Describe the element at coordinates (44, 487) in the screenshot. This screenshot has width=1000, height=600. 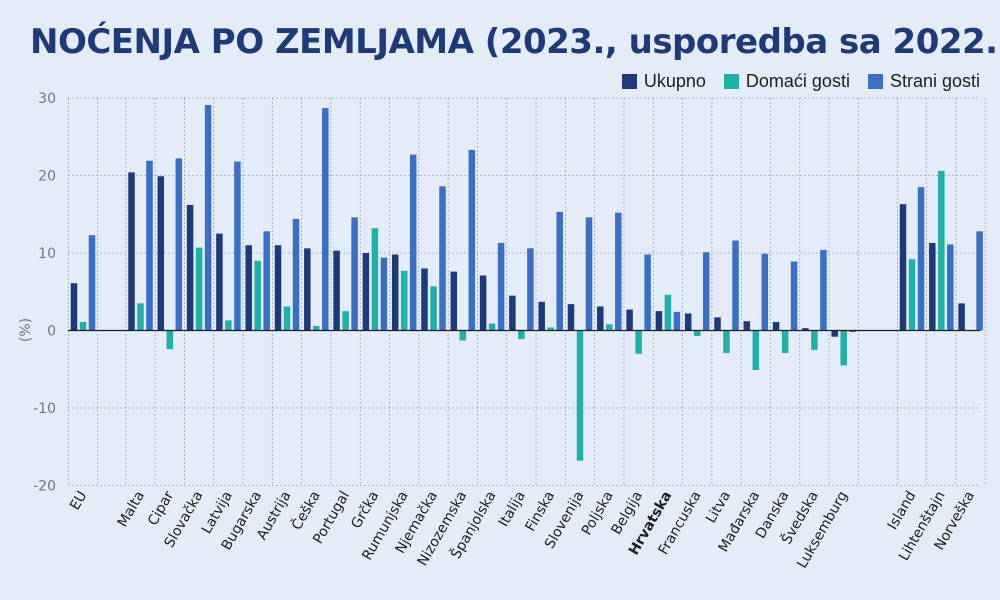
I see `y-tick-label: -20` at that location.